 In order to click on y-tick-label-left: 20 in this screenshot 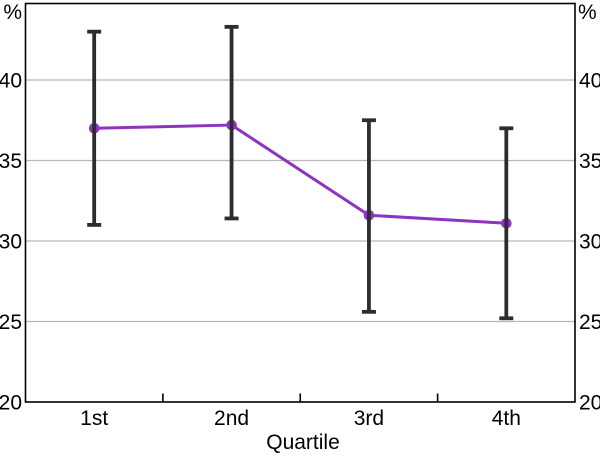, I will do `click(11, 402)`.